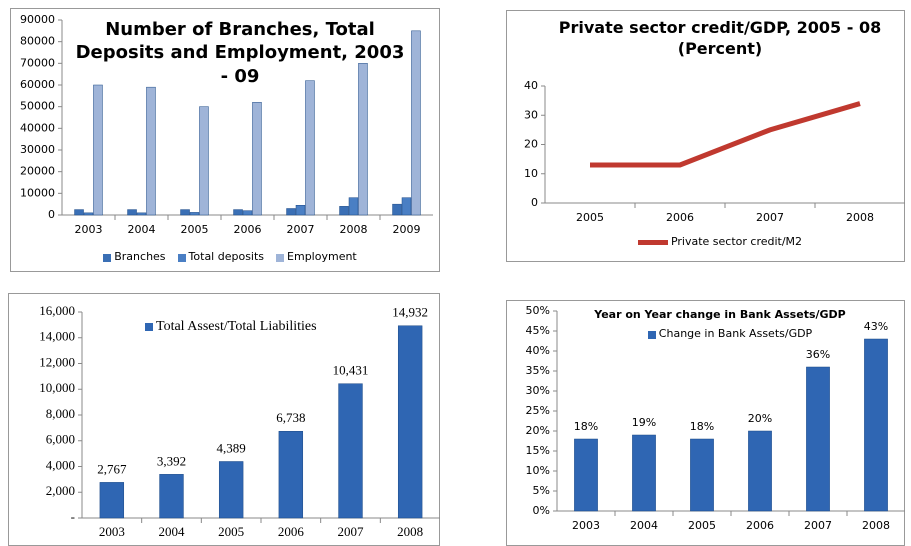  What do you see at coordinates (538, 450) in the screenshot?
I see `y-tick-label: 15%` at bounding box center [538, 450].